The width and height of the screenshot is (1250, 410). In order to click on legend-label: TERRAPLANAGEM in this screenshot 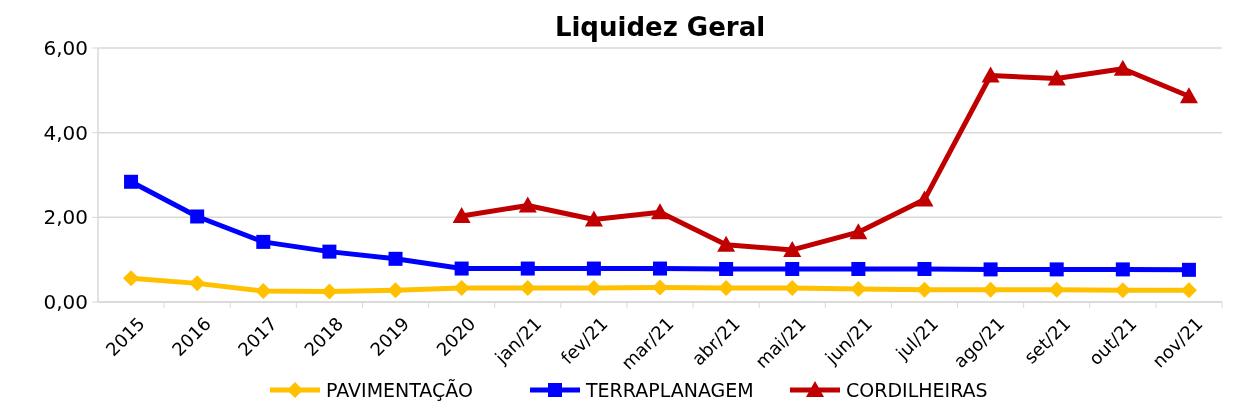, I will do `click(669, 389)`.